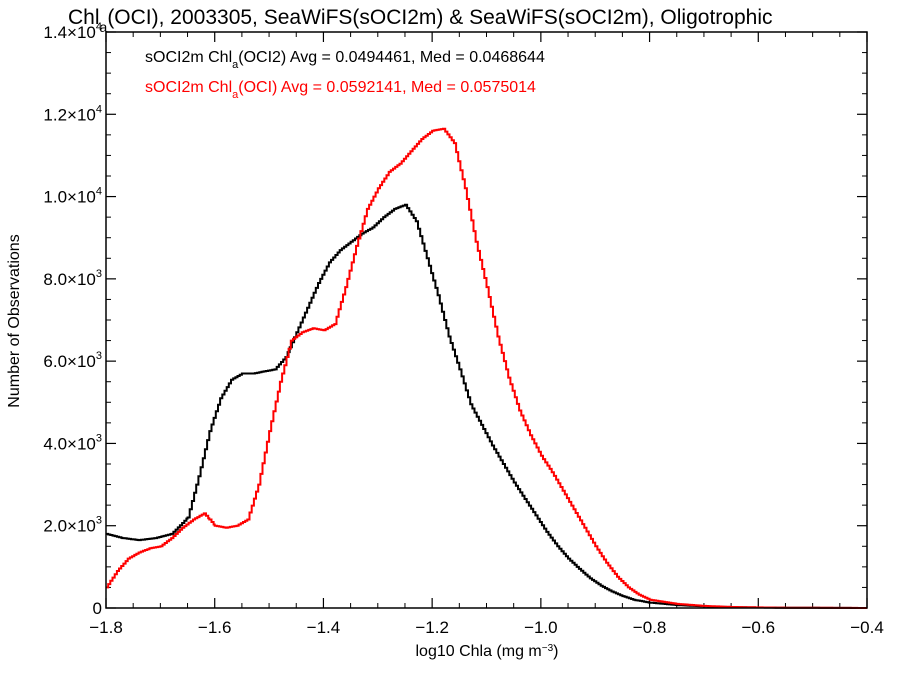  I want to click on x-axis-label: log10 Chla (mg m−3), so click(486, 652).